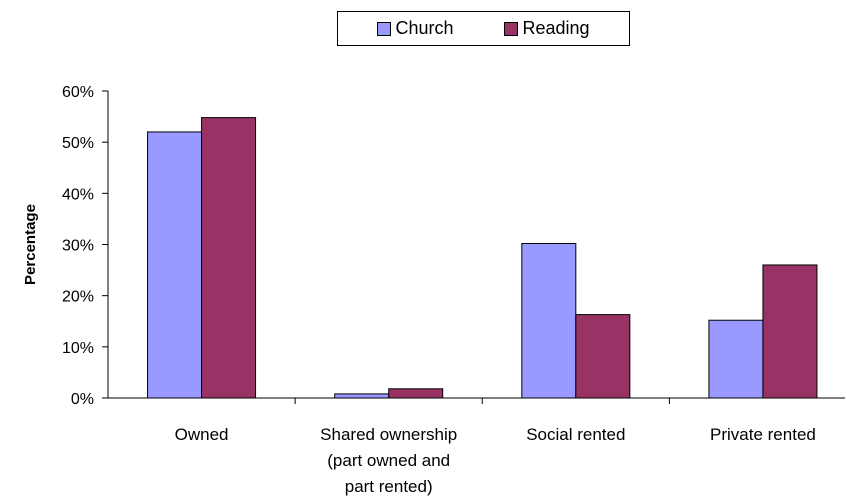 Image resolution: width=846 pixels, height=503 pixels. Describe the element at coordinates (511, 28) in the screenshot. I see `legend-swatch-reading` at that location.